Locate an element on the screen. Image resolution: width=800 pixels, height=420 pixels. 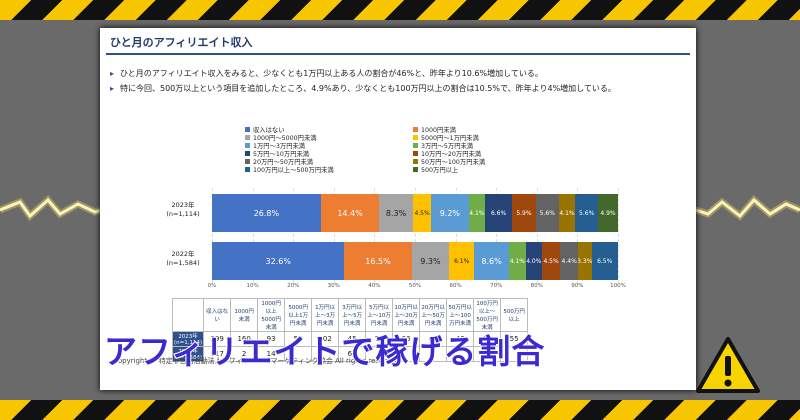
legend-item: 50万円～100万円未満 is located at coordinates (493, 161).